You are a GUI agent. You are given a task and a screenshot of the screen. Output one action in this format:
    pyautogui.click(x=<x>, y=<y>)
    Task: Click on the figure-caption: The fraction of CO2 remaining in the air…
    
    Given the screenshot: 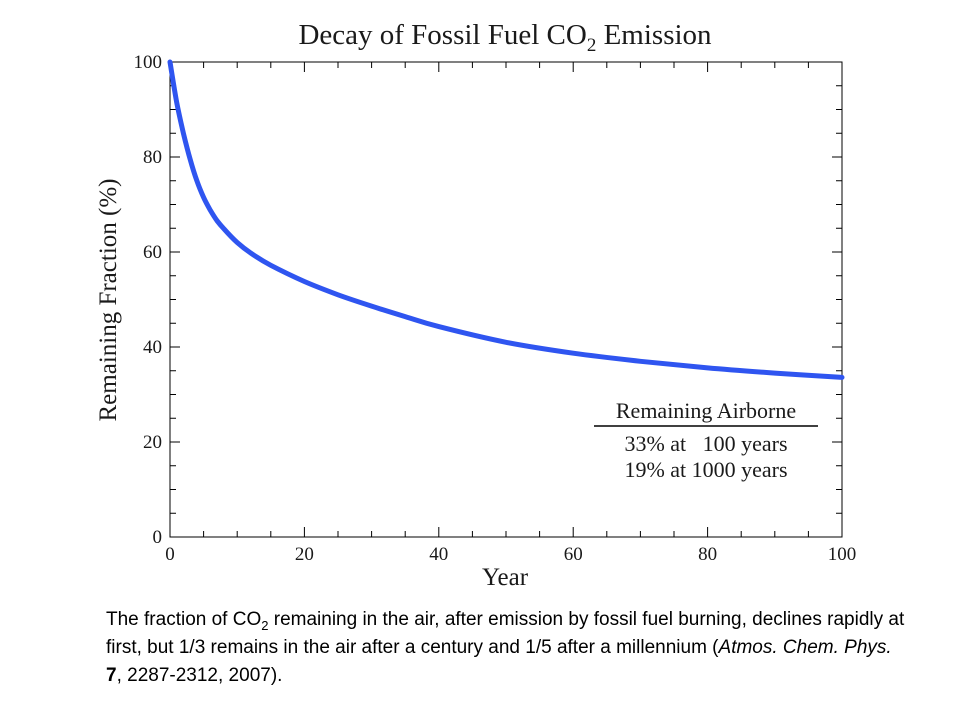 What is the action you would take?
    pyautogui.click(x=505, y=647)
    